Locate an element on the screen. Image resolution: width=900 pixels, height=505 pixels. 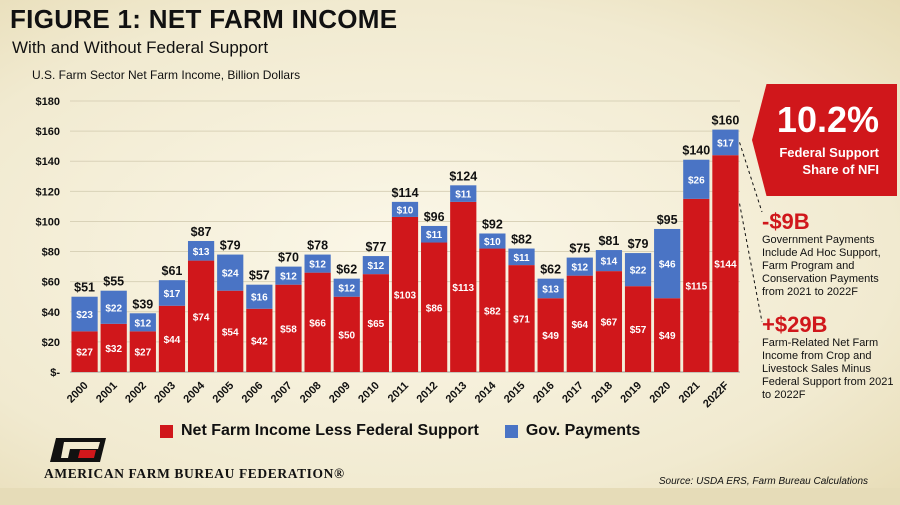
x-tick-label: 2010 is located at coordinates (369, 393).